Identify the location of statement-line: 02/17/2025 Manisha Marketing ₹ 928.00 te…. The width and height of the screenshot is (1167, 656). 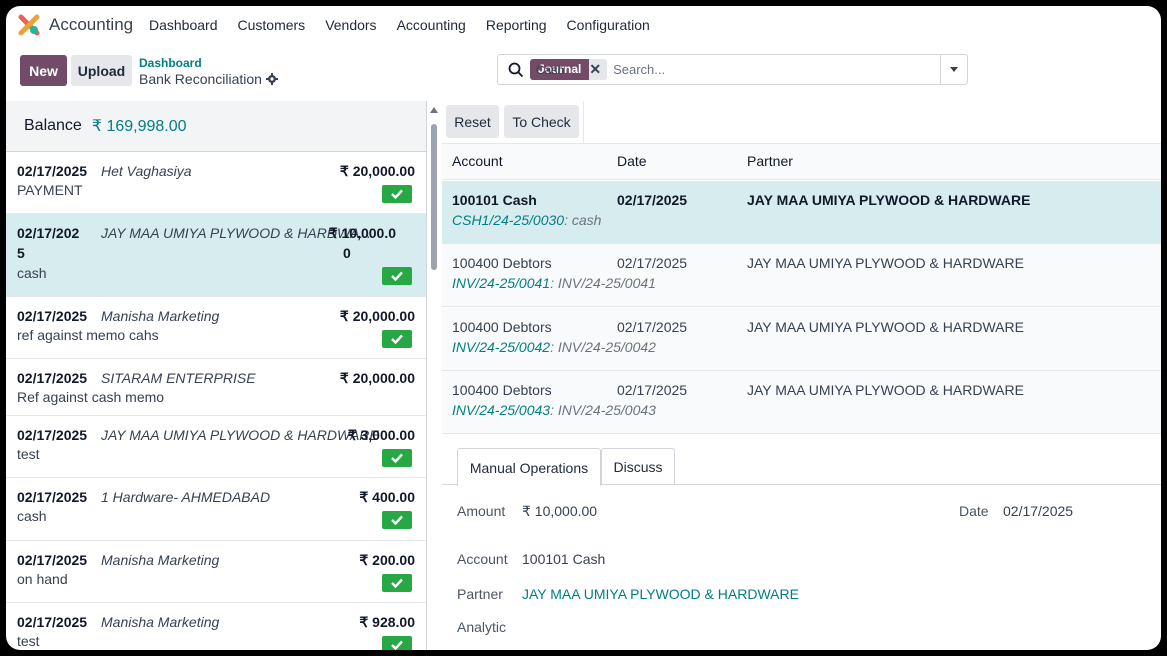
(216, 626).